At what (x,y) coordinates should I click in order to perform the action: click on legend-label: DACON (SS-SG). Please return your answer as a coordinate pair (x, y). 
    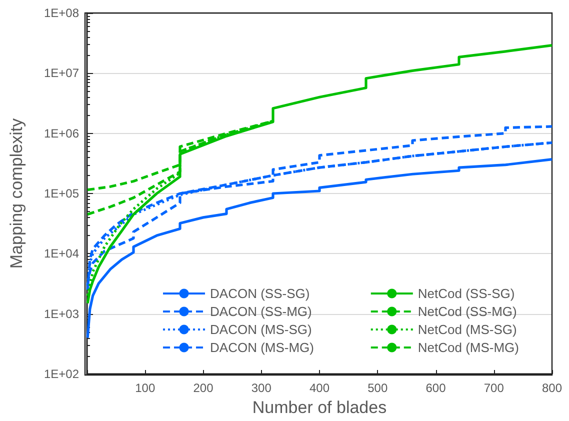
    Looking at the image, I should click on (260, 293).